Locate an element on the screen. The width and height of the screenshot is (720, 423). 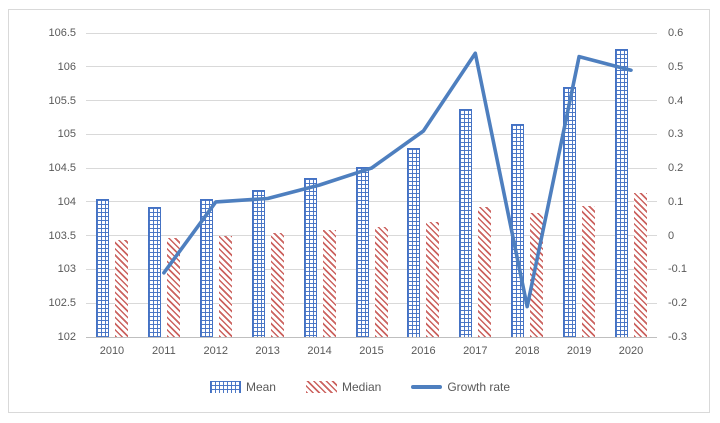
median-bar-2018 is located at coordinates (537, 274).